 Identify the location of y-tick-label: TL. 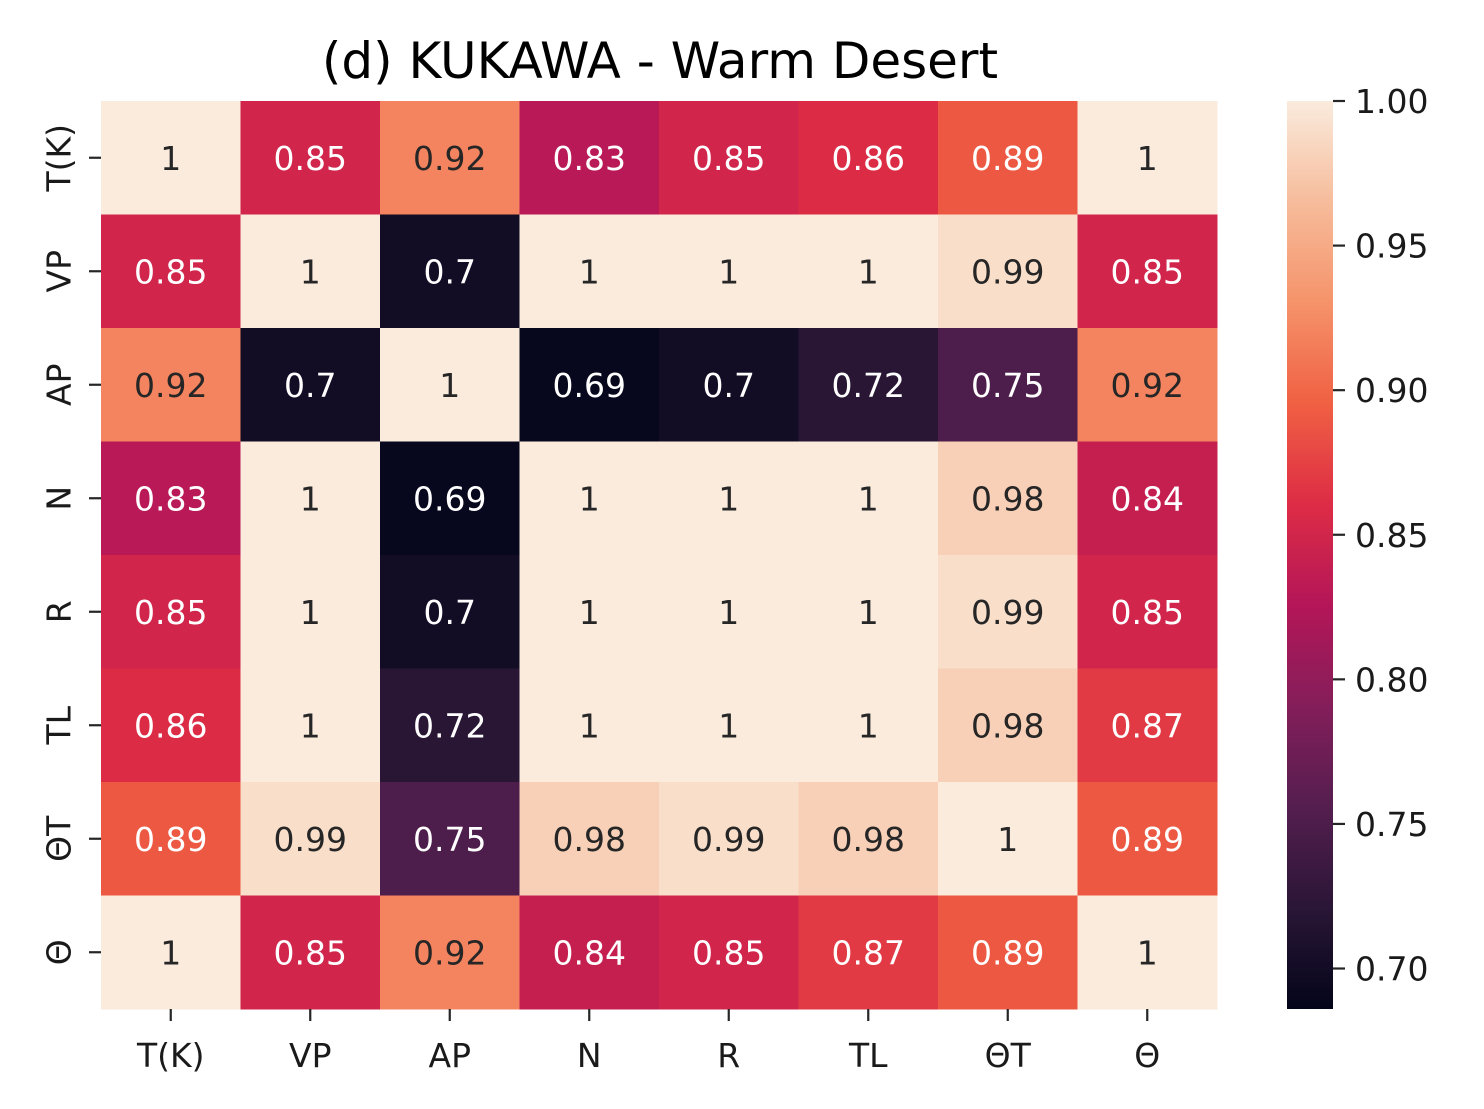
(59, 725).